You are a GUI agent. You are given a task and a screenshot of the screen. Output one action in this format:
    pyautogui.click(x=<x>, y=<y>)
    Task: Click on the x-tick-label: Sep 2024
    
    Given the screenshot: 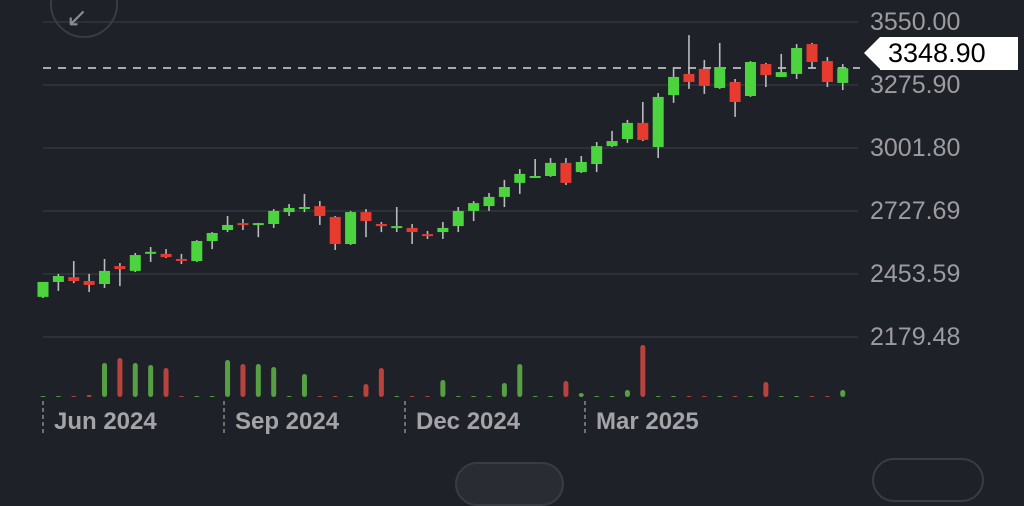 What is the action you would take?
    pyautogui.click(x=287, y=421)
    